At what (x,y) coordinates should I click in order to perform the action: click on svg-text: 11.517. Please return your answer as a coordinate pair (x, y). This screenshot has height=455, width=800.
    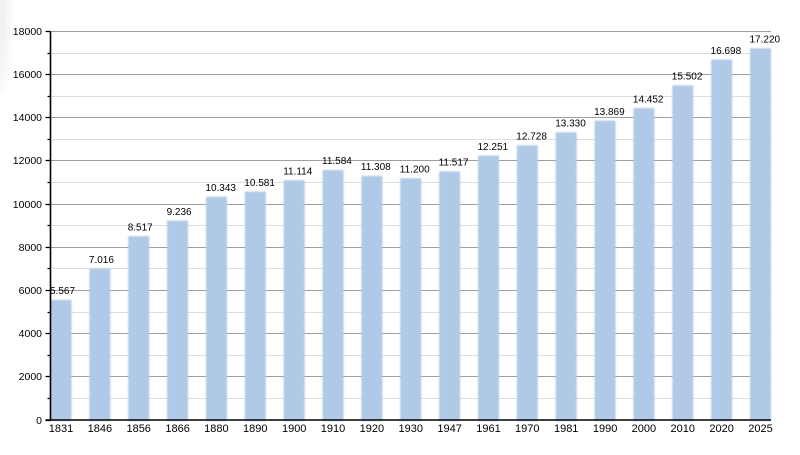
    Looking at the image, I should click on (454, 163).